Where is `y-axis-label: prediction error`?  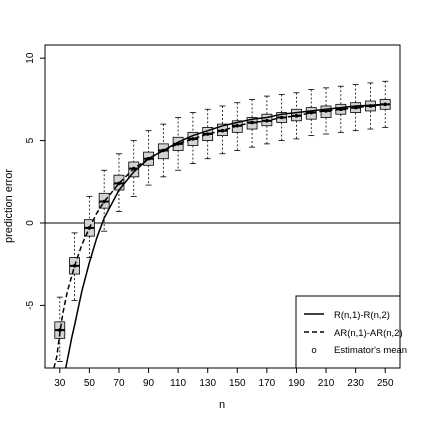 y-axis-label: prediction error is located at coordinates (9, 206).